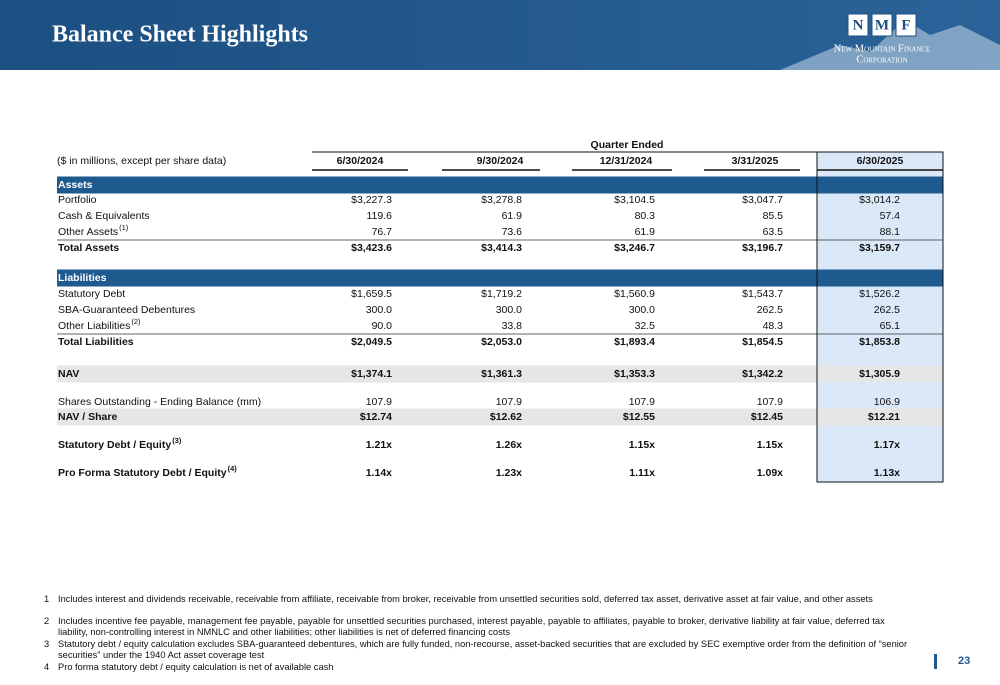 The image size is (1000, 685). I want to click on cell-value: 119.6, so click(380, 216).